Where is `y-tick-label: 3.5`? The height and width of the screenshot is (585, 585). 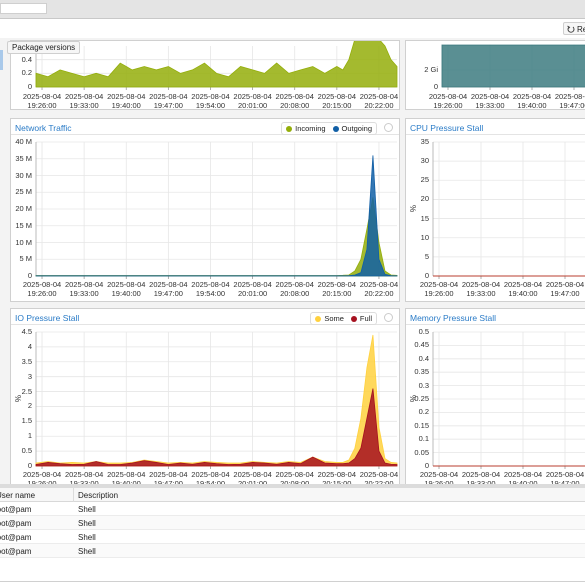 y-tick-label: 3.5 is located at coordinates (26, 361).